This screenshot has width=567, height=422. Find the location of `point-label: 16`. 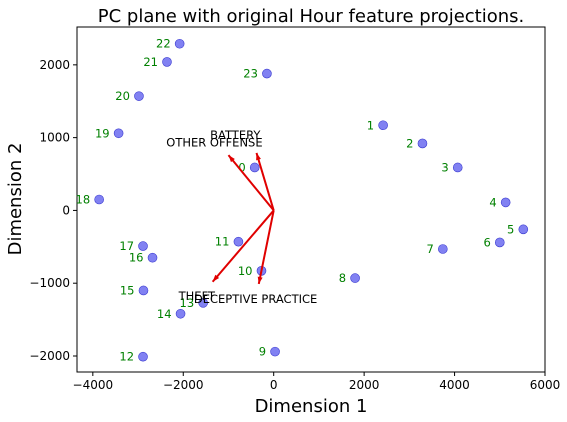

point-label: 16 is located at coordinates (136, 258).